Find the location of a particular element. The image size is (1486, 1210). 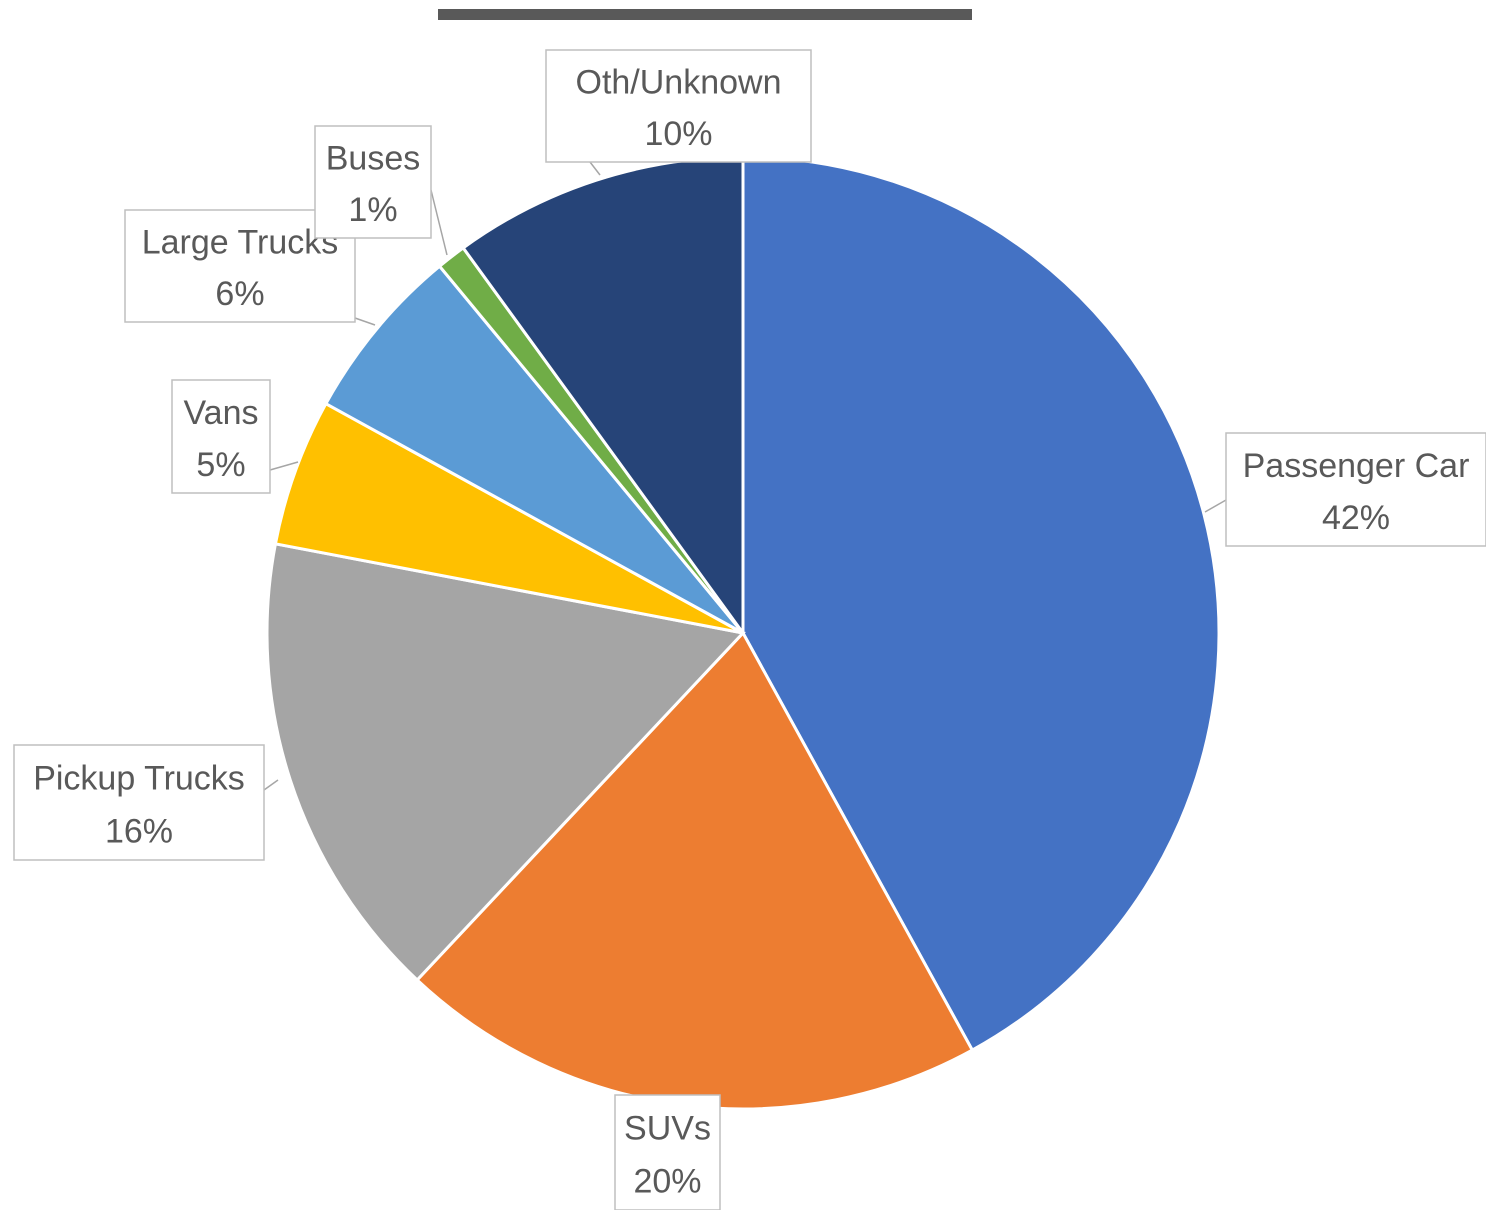

value-label: 10% is located at coordinates (678, 134).